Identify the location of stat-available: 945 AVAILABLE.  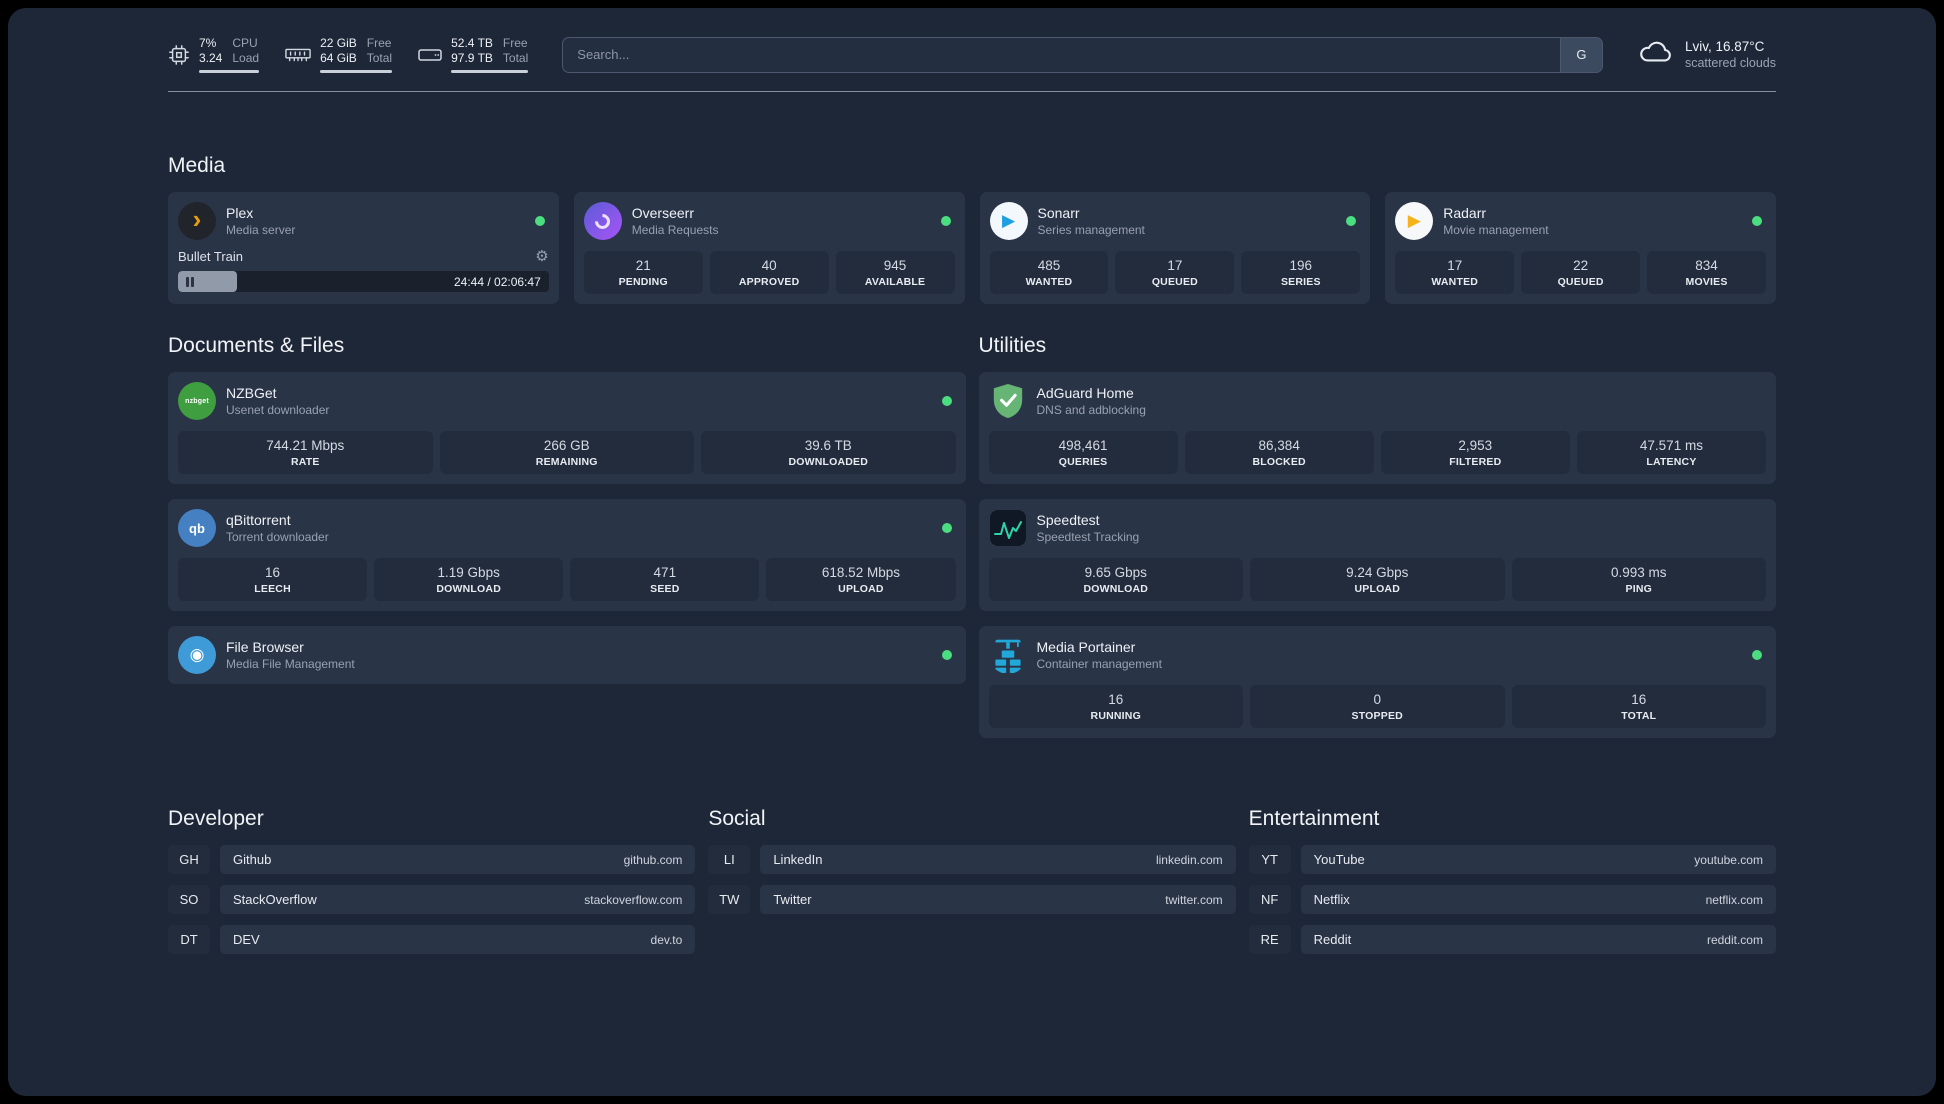
(895, 272).